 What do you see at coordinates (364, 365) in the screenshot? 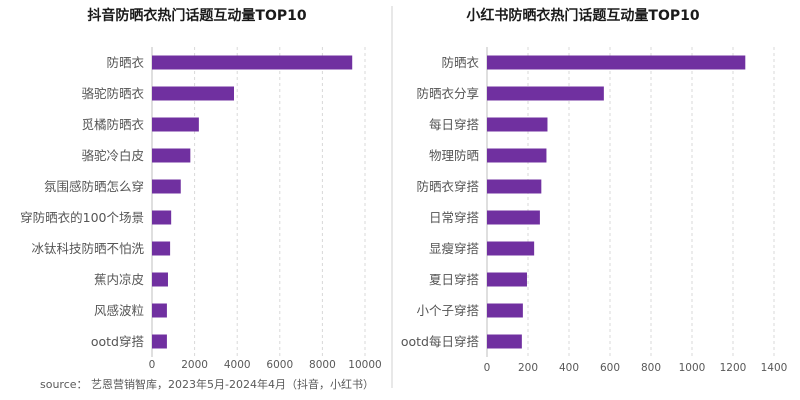
I see `chart1-x-tick-label: 10000` at bounding box center [364, 365].